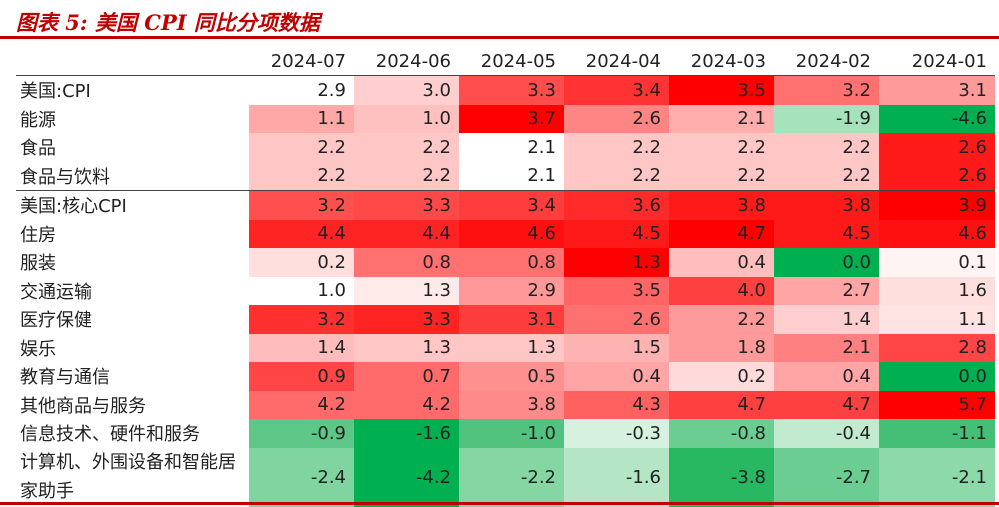 The height and width of the screenshot is (507, 999). I want to click on row-label: 计算机、外围设备和智能居家助手, so click(128, 477).